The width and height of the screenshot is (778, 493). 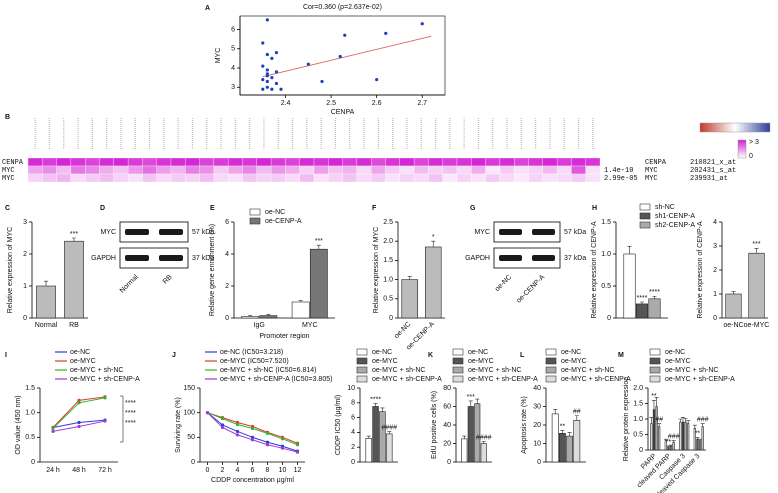 What do you see at coordinates (376, 270) in the screenshot?
I see `y-axis-label: Relative expression of MYC` at bounding box center [376, 270].